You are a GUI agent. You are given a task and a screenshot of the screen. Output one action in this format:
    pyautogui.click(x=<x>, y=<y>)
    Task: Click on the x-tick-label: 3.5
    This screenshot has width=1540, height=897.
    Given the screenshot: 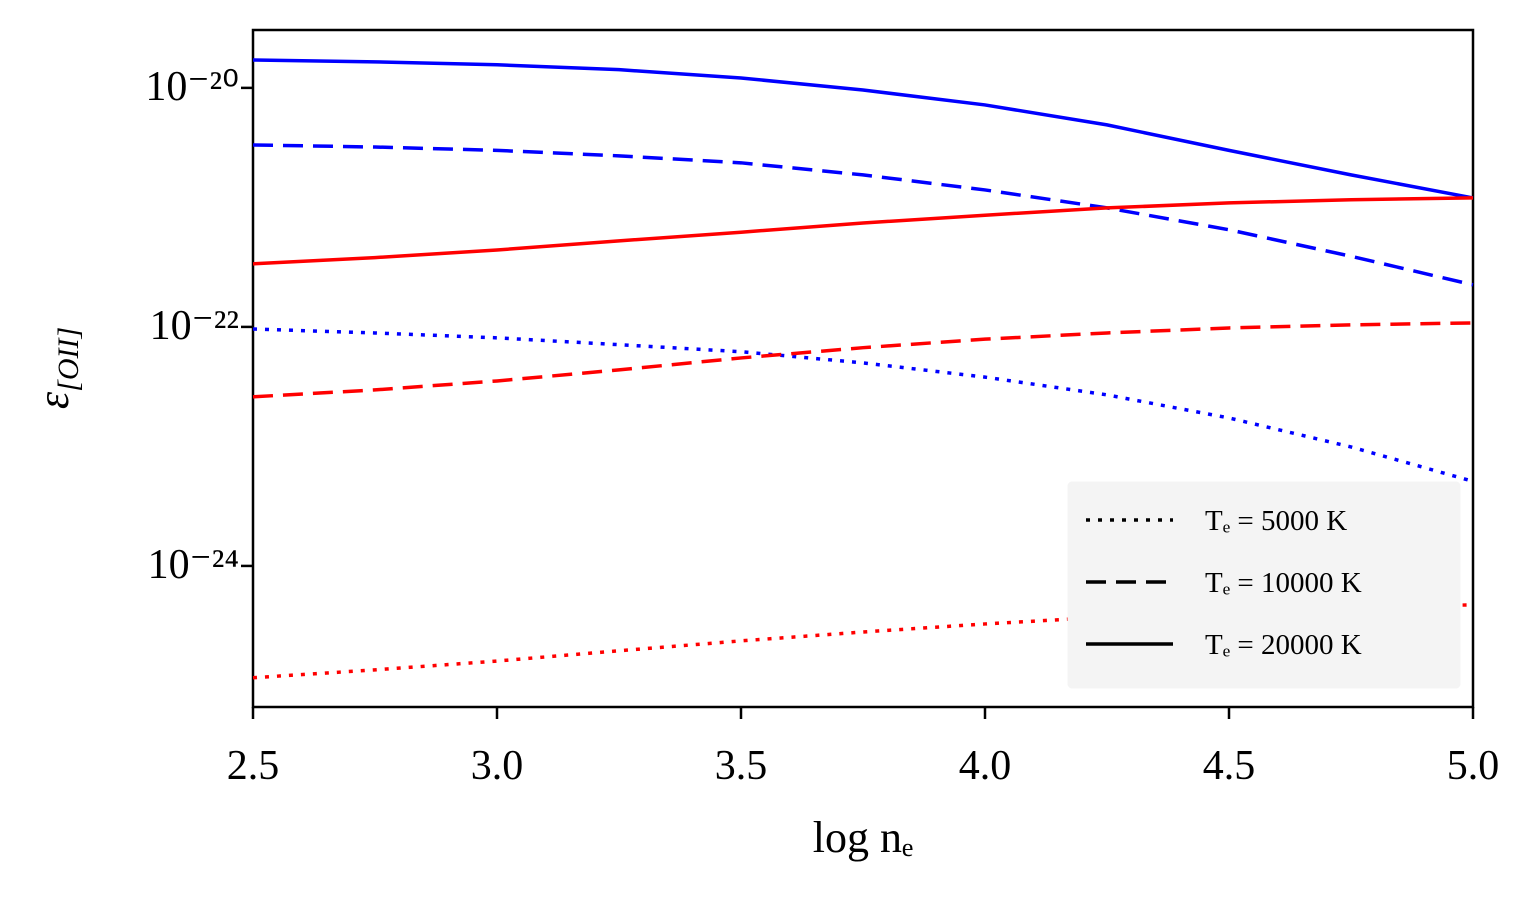 What is the action you would take?
    pyautogui.click(x=741, y=766)
    